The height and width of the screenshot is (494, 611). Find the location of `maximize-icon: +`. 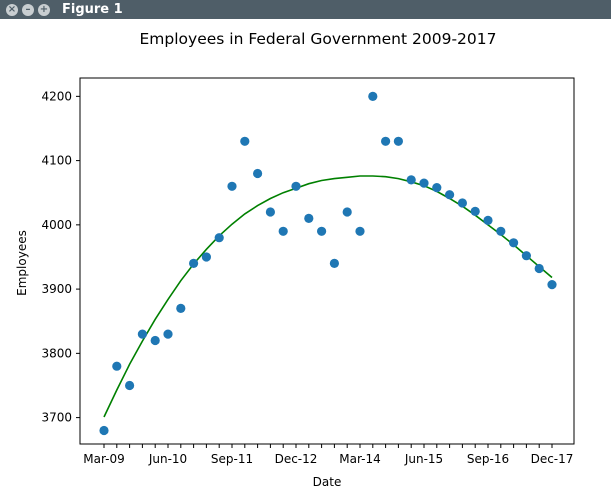

maximize-icon: + is located at coordinates (44, 9).